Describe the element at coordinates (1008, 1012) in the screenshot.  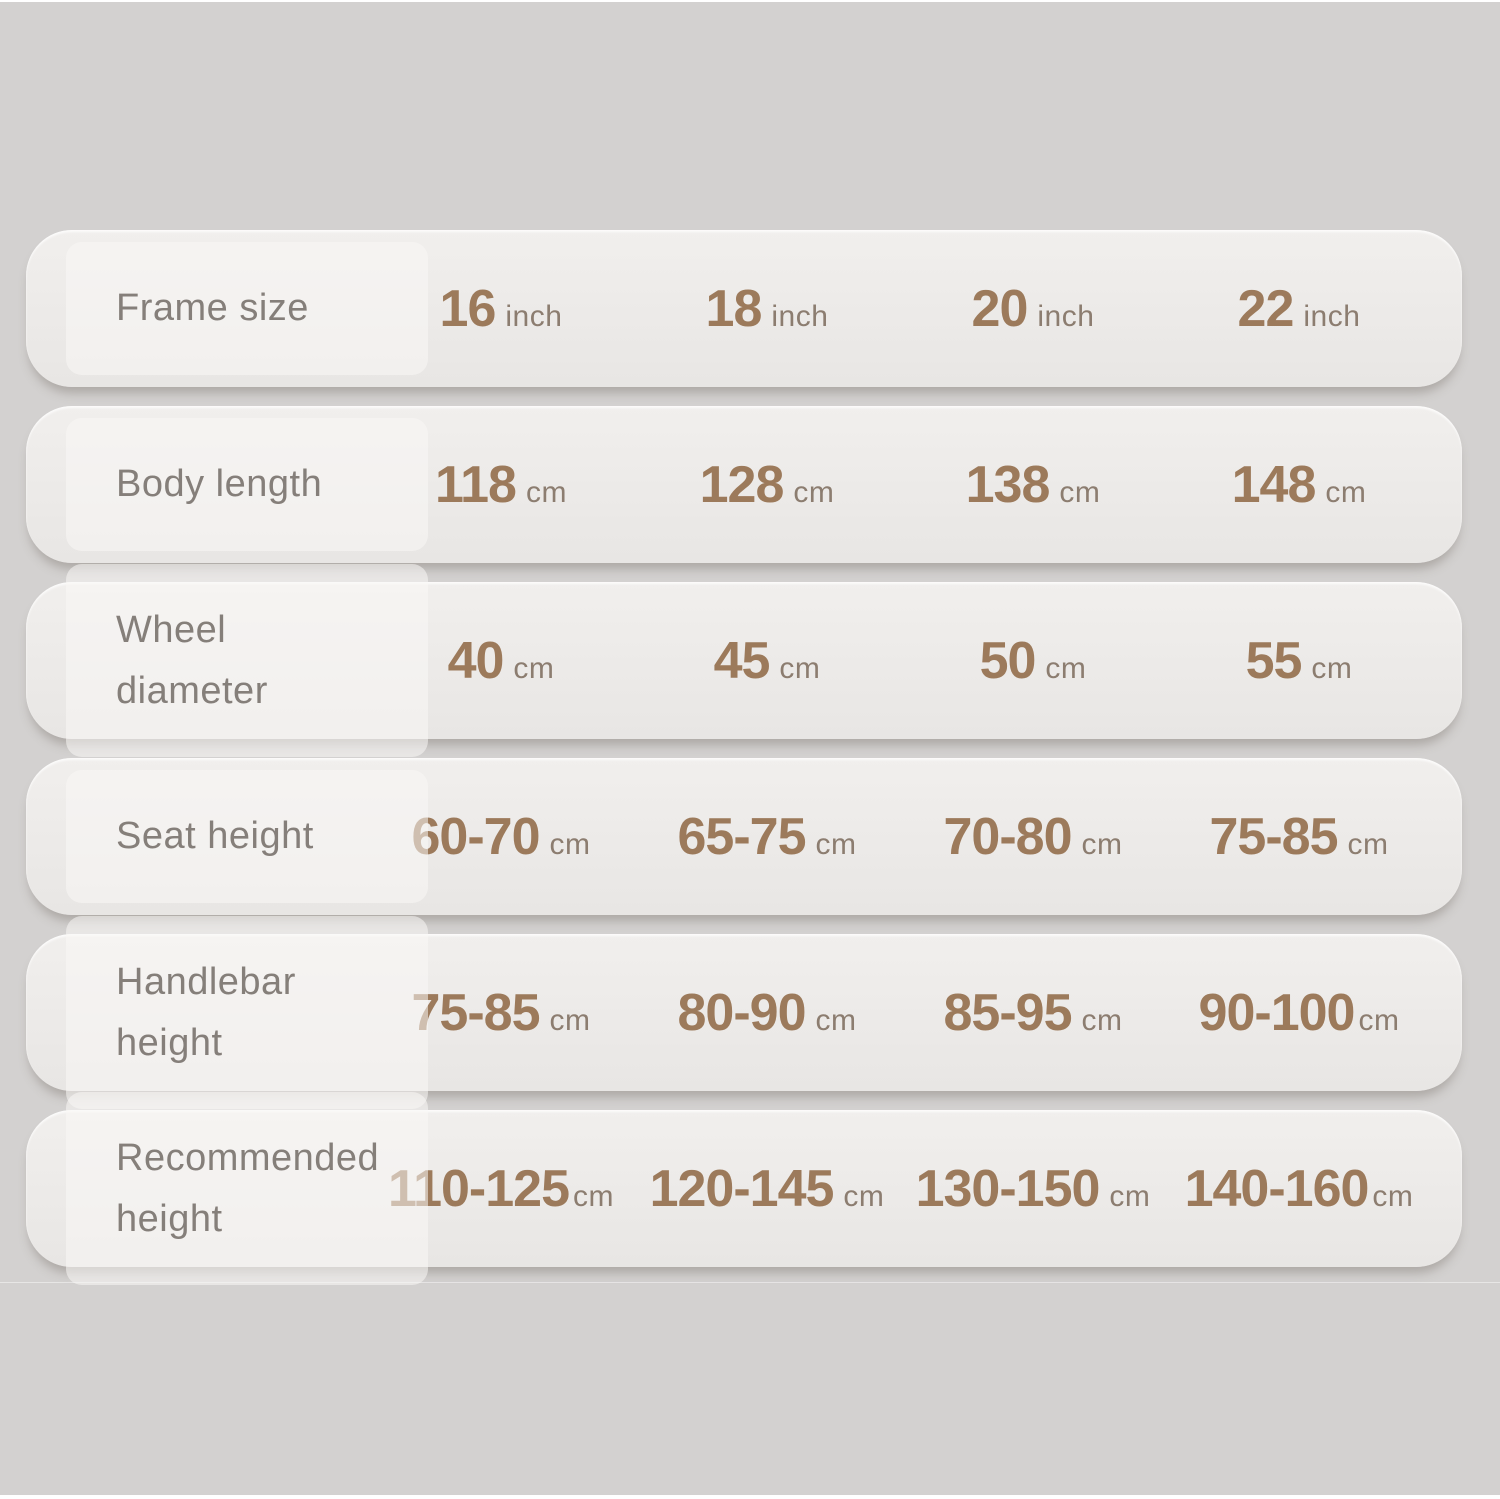
I see `value-number: 85-95` at that location.